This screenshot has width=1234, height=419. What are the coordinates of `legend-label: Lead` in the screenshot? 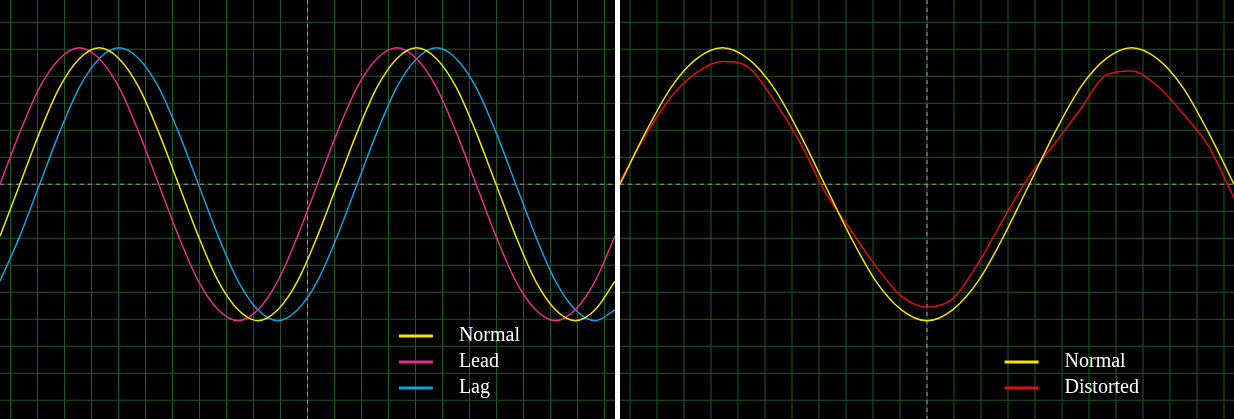 It's located at (478, 360).